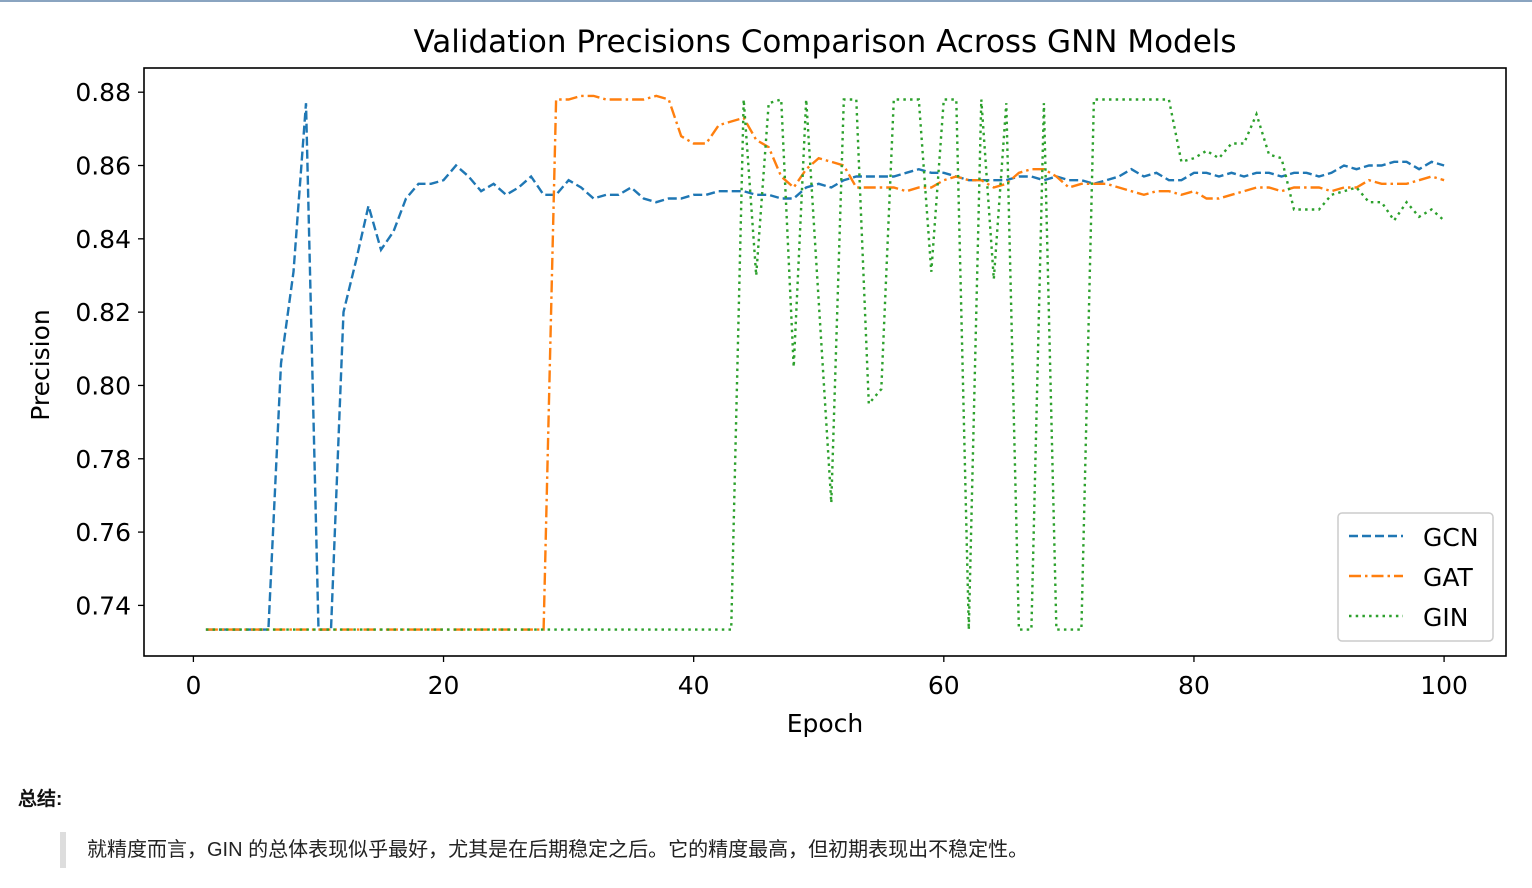 Image resolution: width=1532 pixels, height=888 pixels. What do you see at coordinates (1451, 537) in the screenshot?
I see `legend-label-gcn: GCN` at bounding box center [1451, 537].